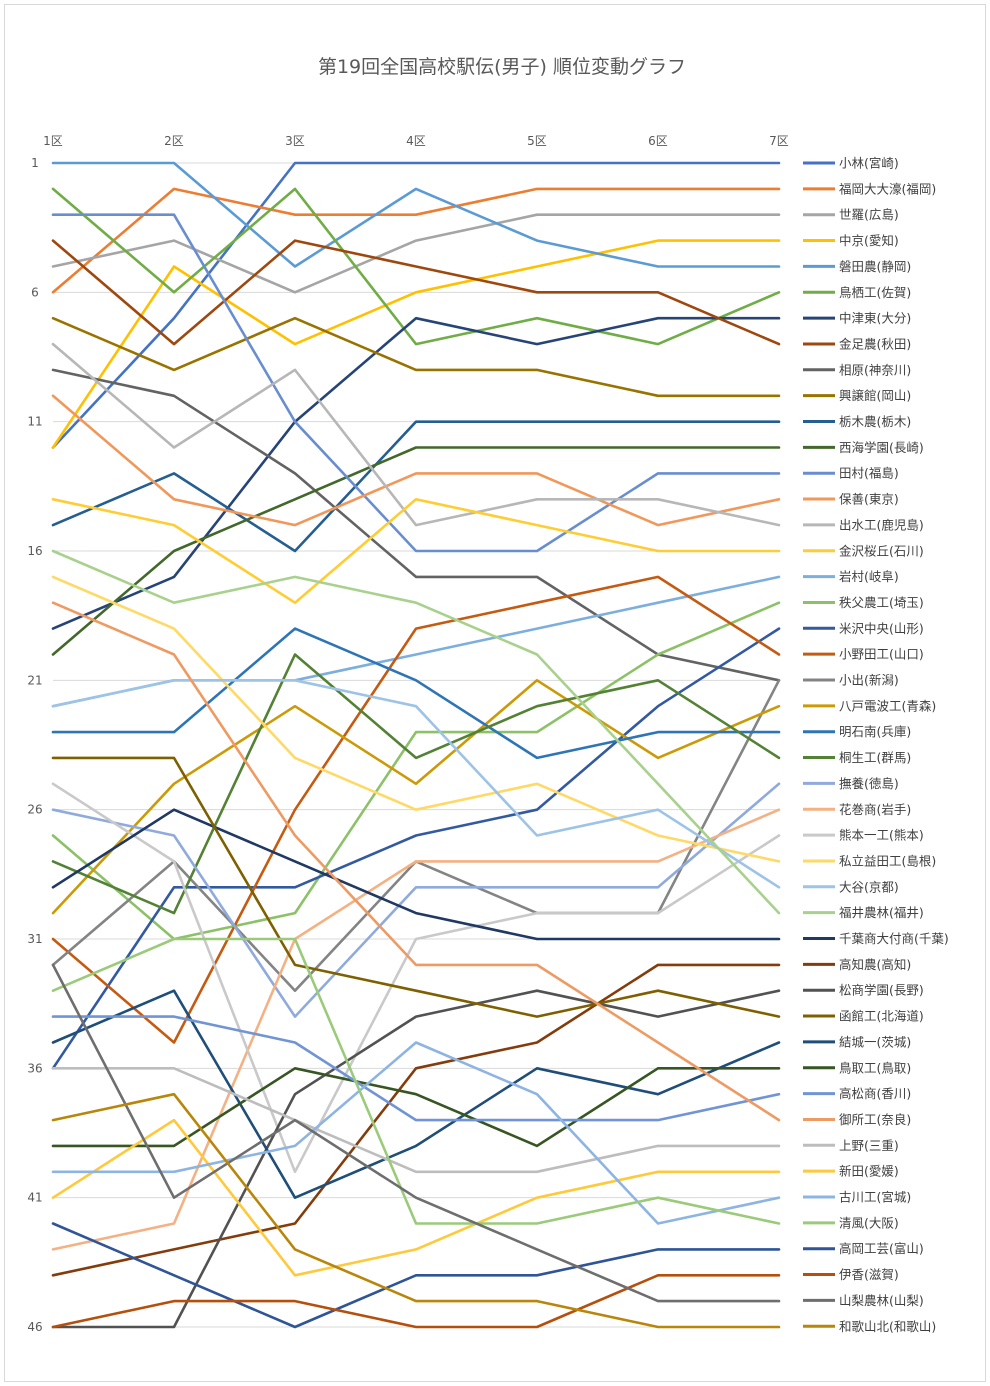 The image size is (990, 1386). What do you see at coordinates (34, 680) in the screenshot?
I see `y-tick-label: 21` at bounding box center [34, 680].